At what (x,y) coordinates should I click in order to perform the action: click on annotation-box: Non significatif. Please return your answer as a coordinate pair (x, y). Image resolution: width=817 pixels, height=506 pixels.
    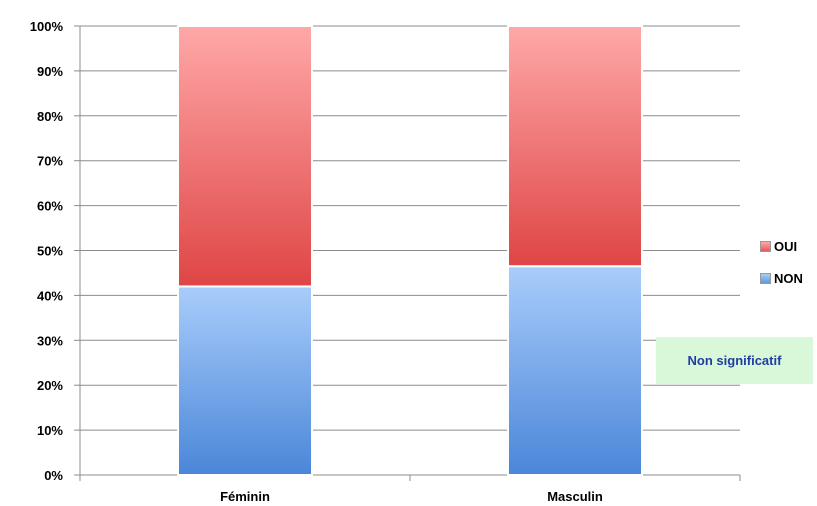
    Looking at the image, I should click on (734, 360).